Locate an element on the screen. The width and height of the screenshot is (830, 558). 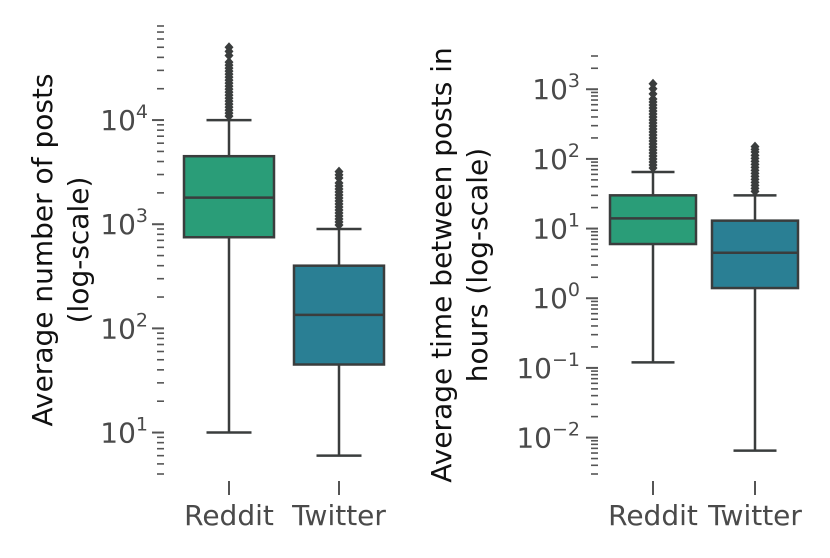
y-tick-label: 10⁻² is located at coordinates (548, 437).